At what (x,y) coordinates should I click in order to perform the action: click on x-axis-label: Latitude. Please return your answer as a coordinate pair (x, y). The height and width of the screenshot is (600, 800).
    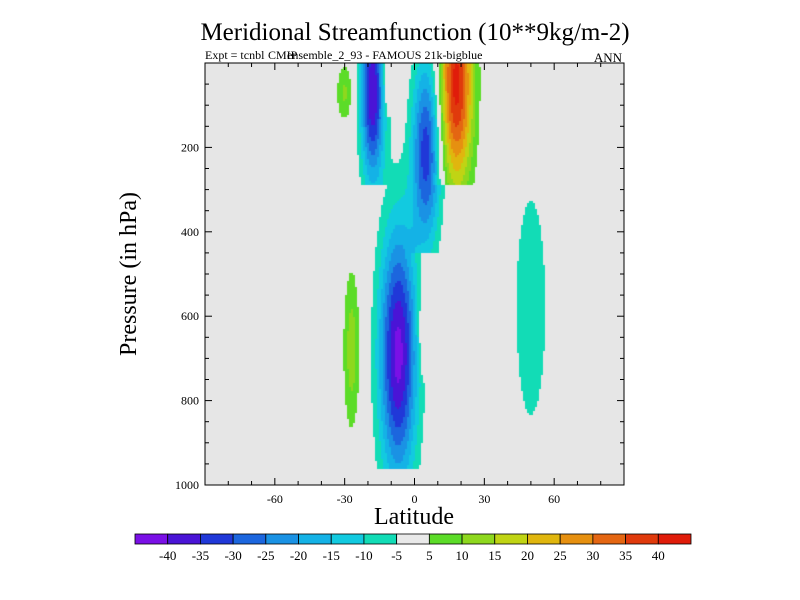
    Looking at the image, I should click on (414, 517).